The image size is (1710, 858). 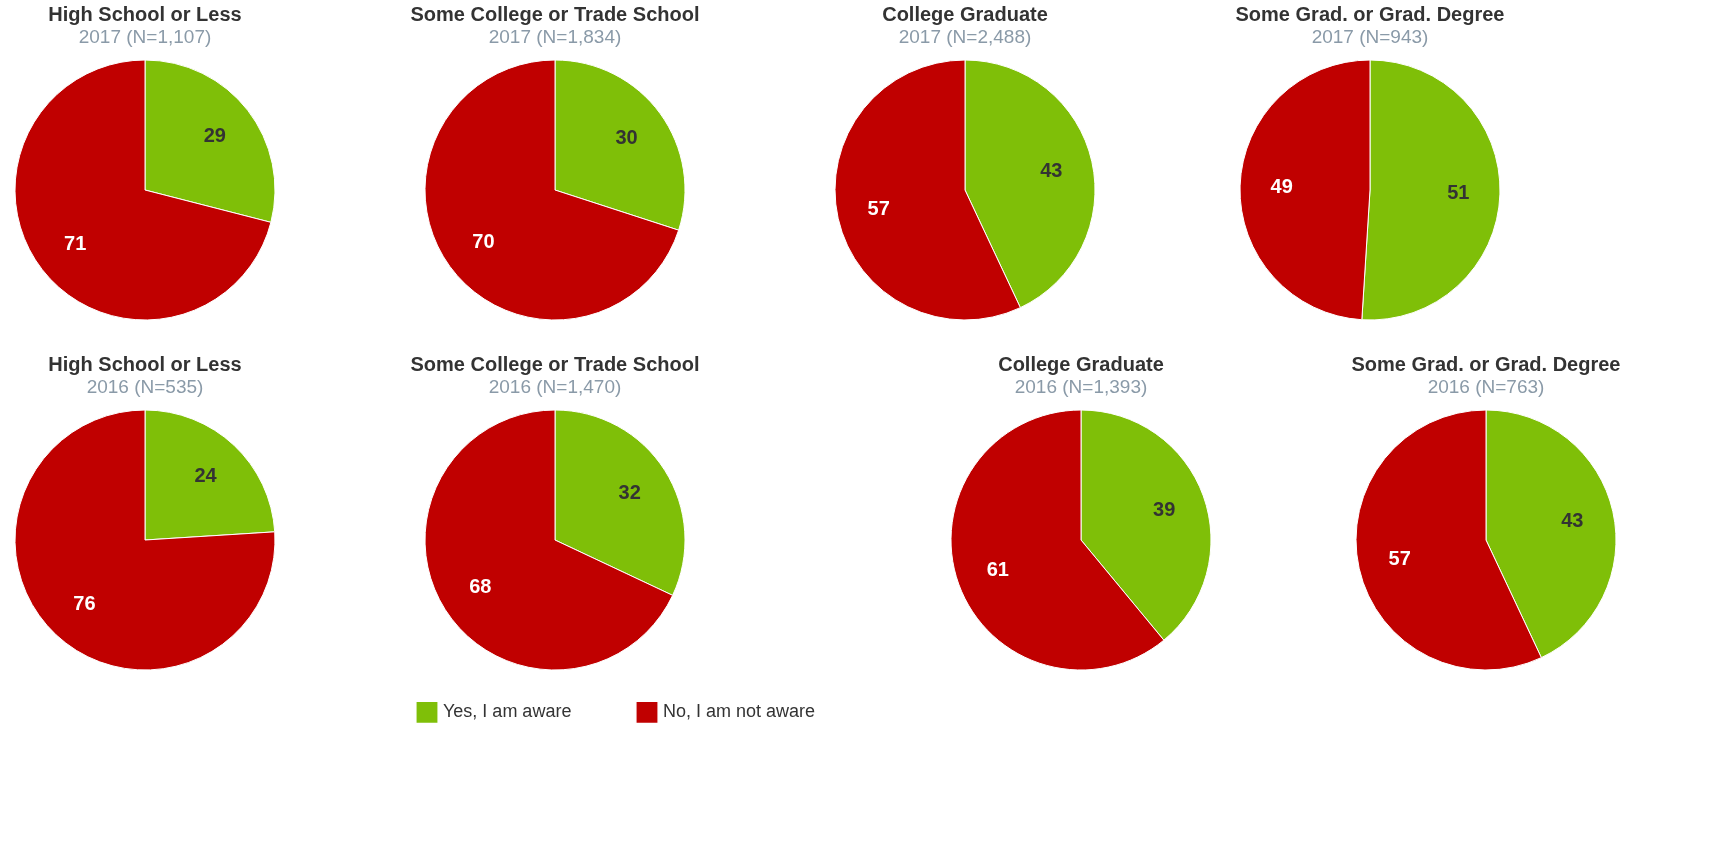 What do you see at coordinates (145, 36) in the screenshot?
I see `chart-subtitle: 2017 (N=1,107)` at bounding box center [145, 36].